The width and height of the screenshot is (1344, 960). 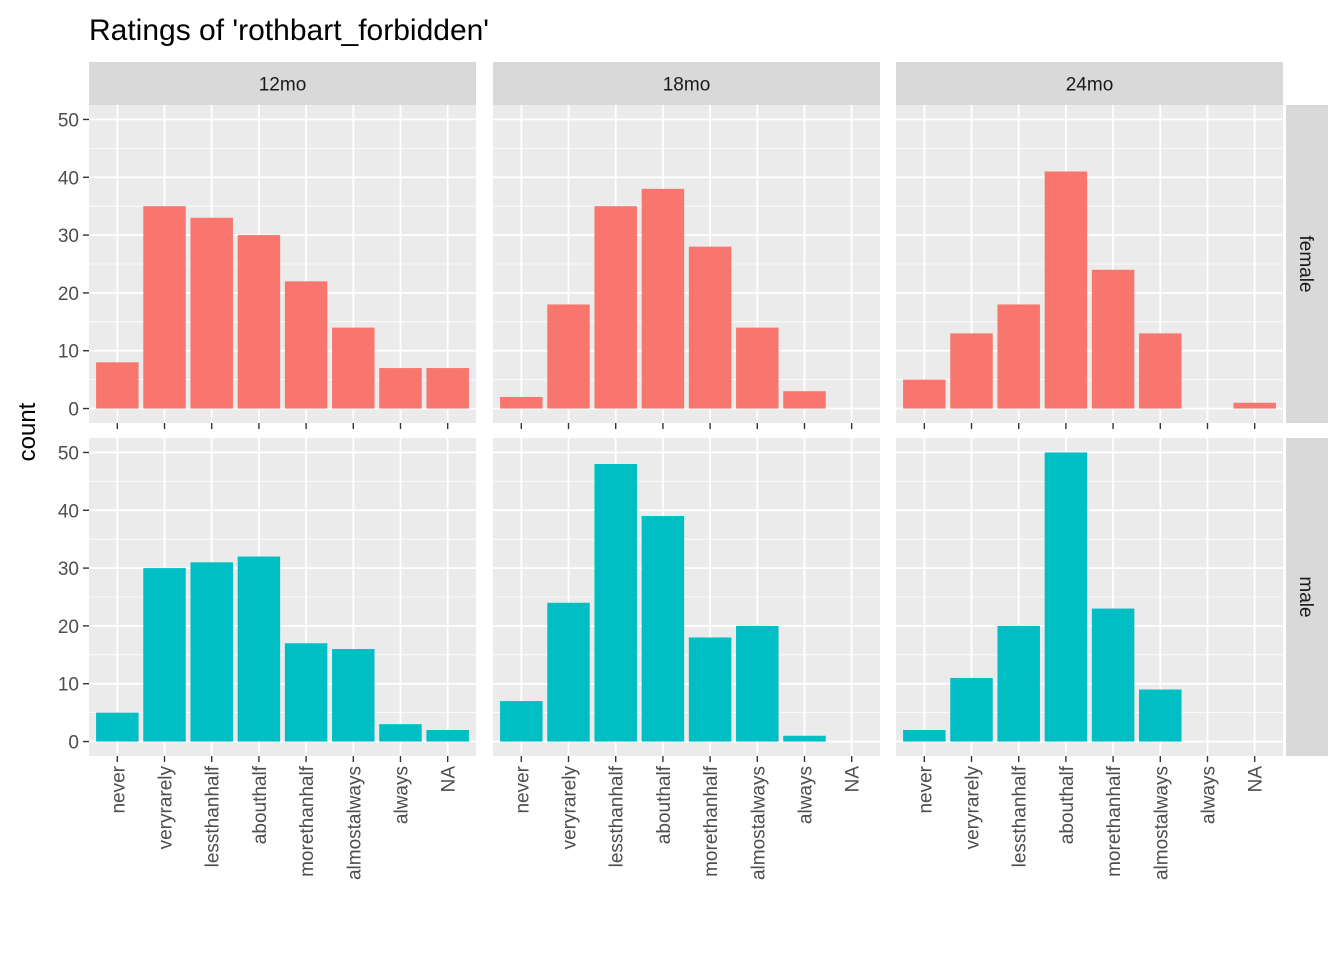 I want to click on column-strip-label: 24mo, so click(x=1090, y=85).